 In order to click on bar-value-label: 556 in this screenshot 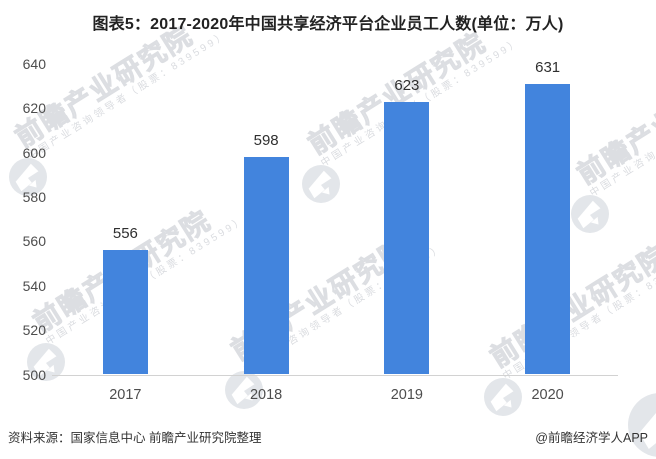, I will do `click(125, 234)`.